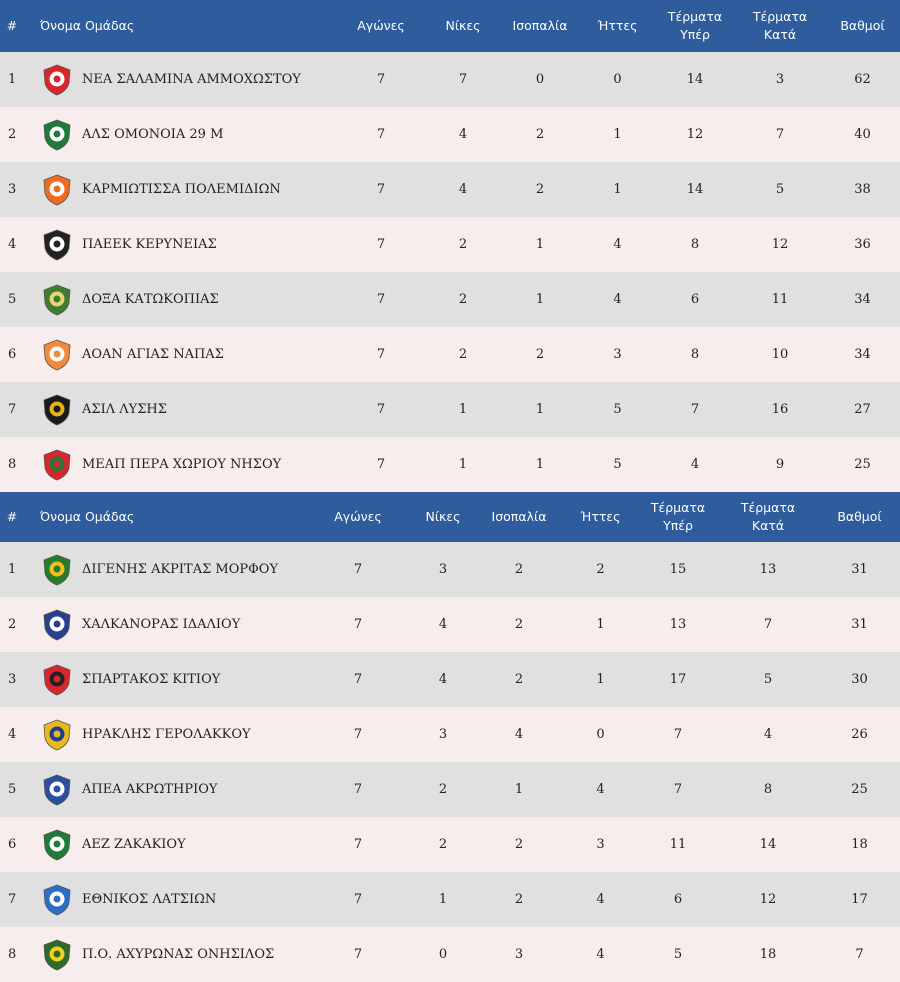 The image size is (900, 982). I want to click on team-name: Π.Ο. ΑΧΥΡΩΝΑΣ ΟΝΗΣΙΛΟΣ, so click(178, 954).